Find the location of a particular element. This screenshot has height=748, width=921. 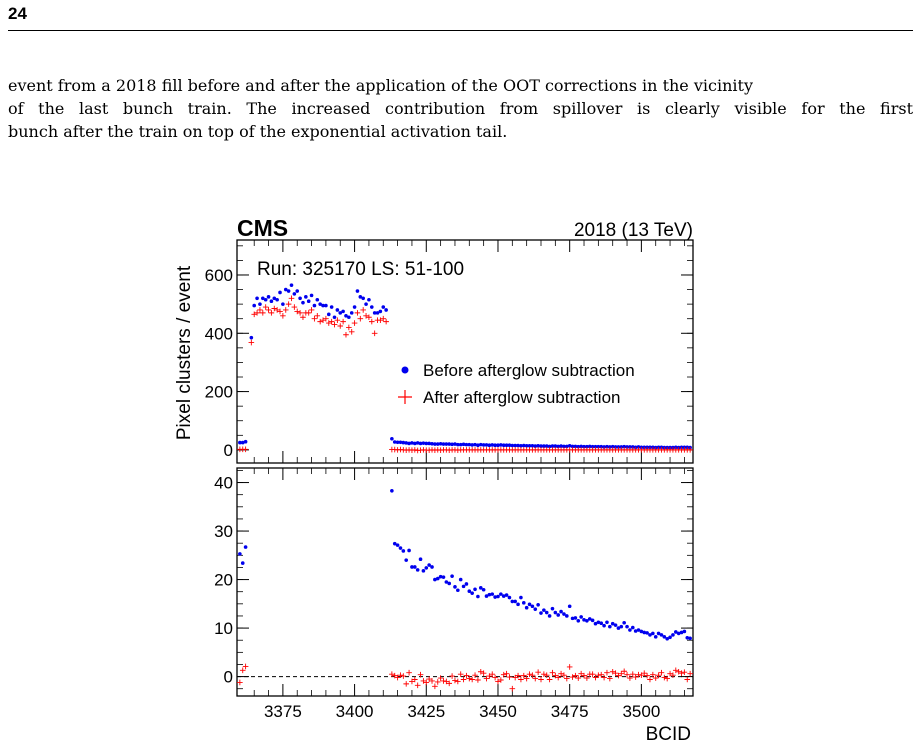

x-tick-label: 3500 is located at coordinates (641, 711).